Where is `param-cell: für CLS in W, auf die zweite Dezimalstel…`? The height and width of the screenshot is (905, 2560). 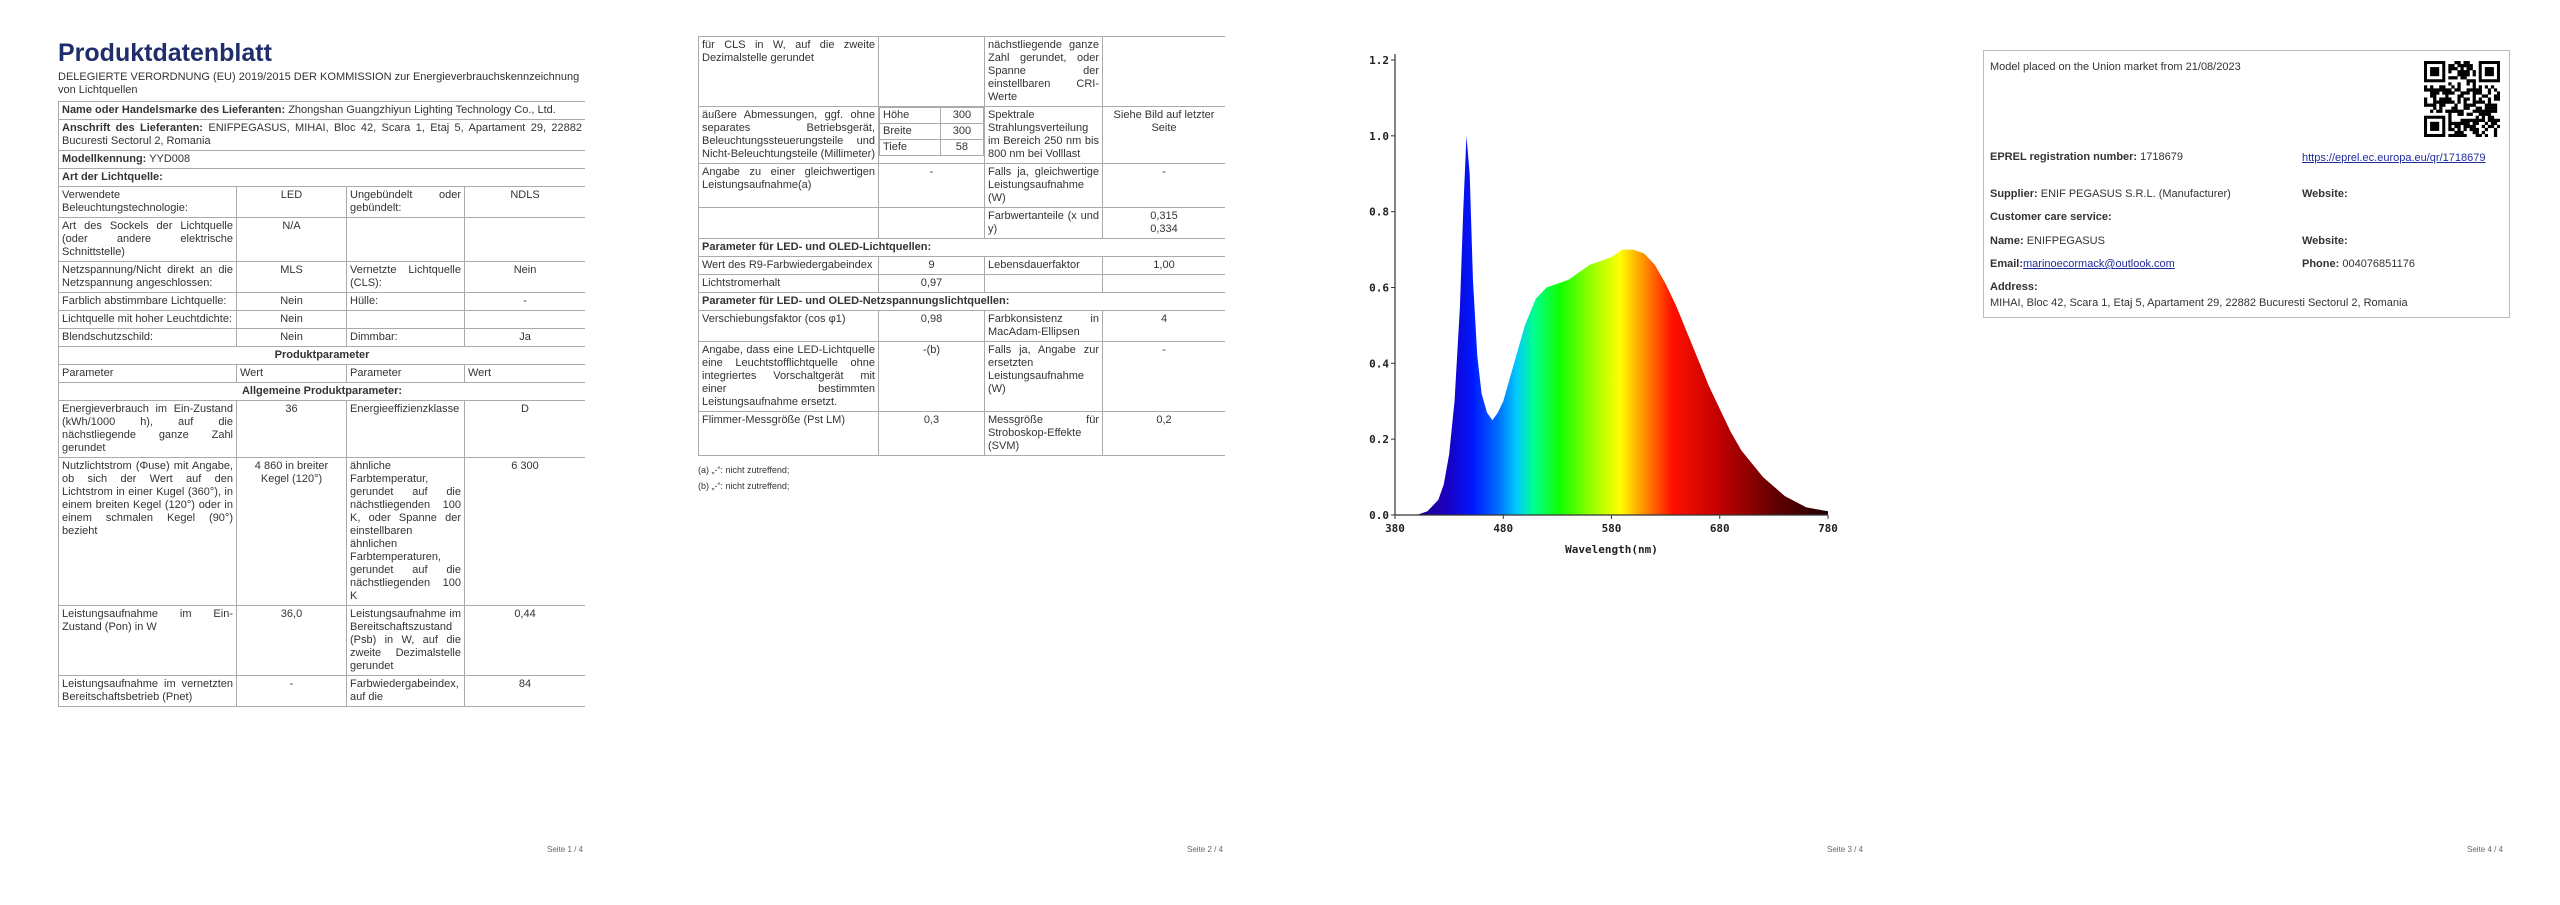
param-cell: für CLS in W, auf die zweite Dezimalstel… is located at coordinates (788, 71).